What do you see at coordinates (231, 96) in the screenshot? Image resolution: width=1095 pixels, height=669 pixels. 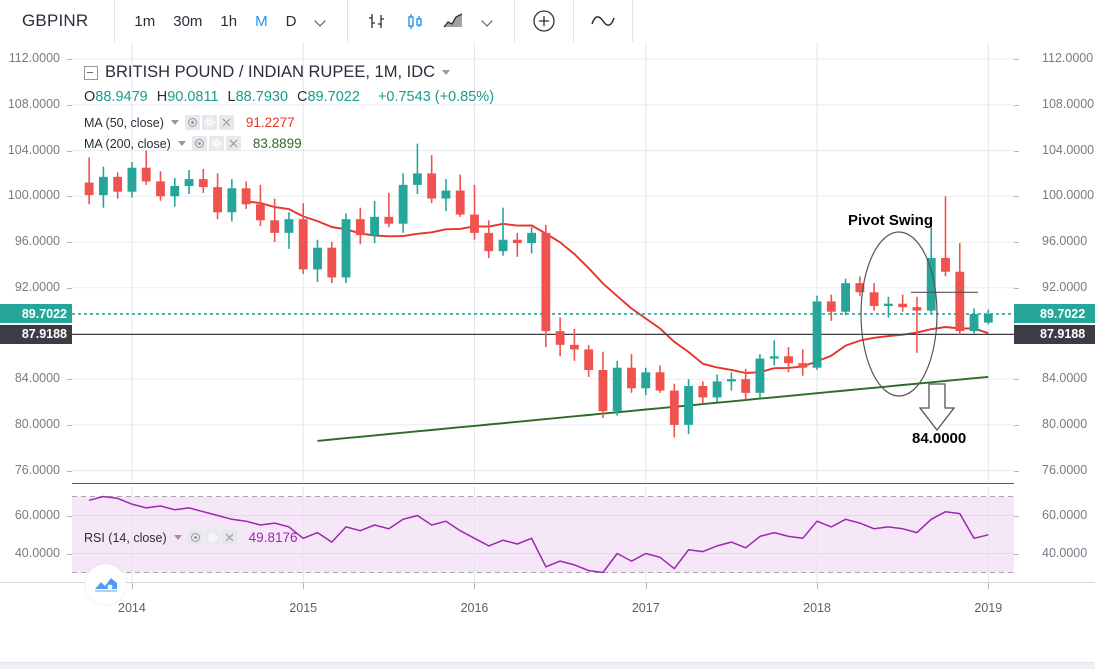 I see `ohlc-low-key: L` at bounding box center [231, 96].